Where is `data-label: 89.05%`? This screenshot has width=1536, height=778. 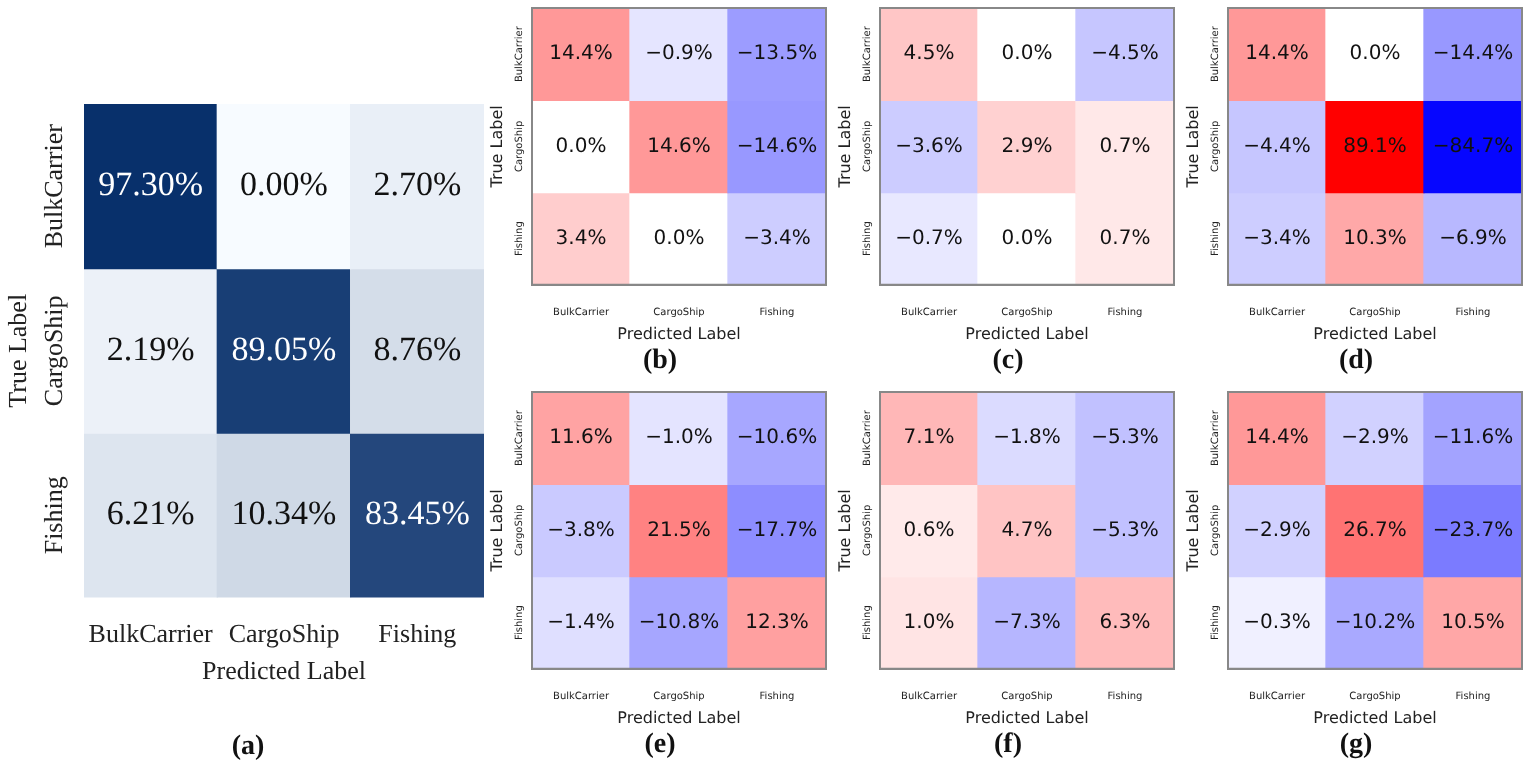 data-label: 89.05% is located at coordinates (284, 348).